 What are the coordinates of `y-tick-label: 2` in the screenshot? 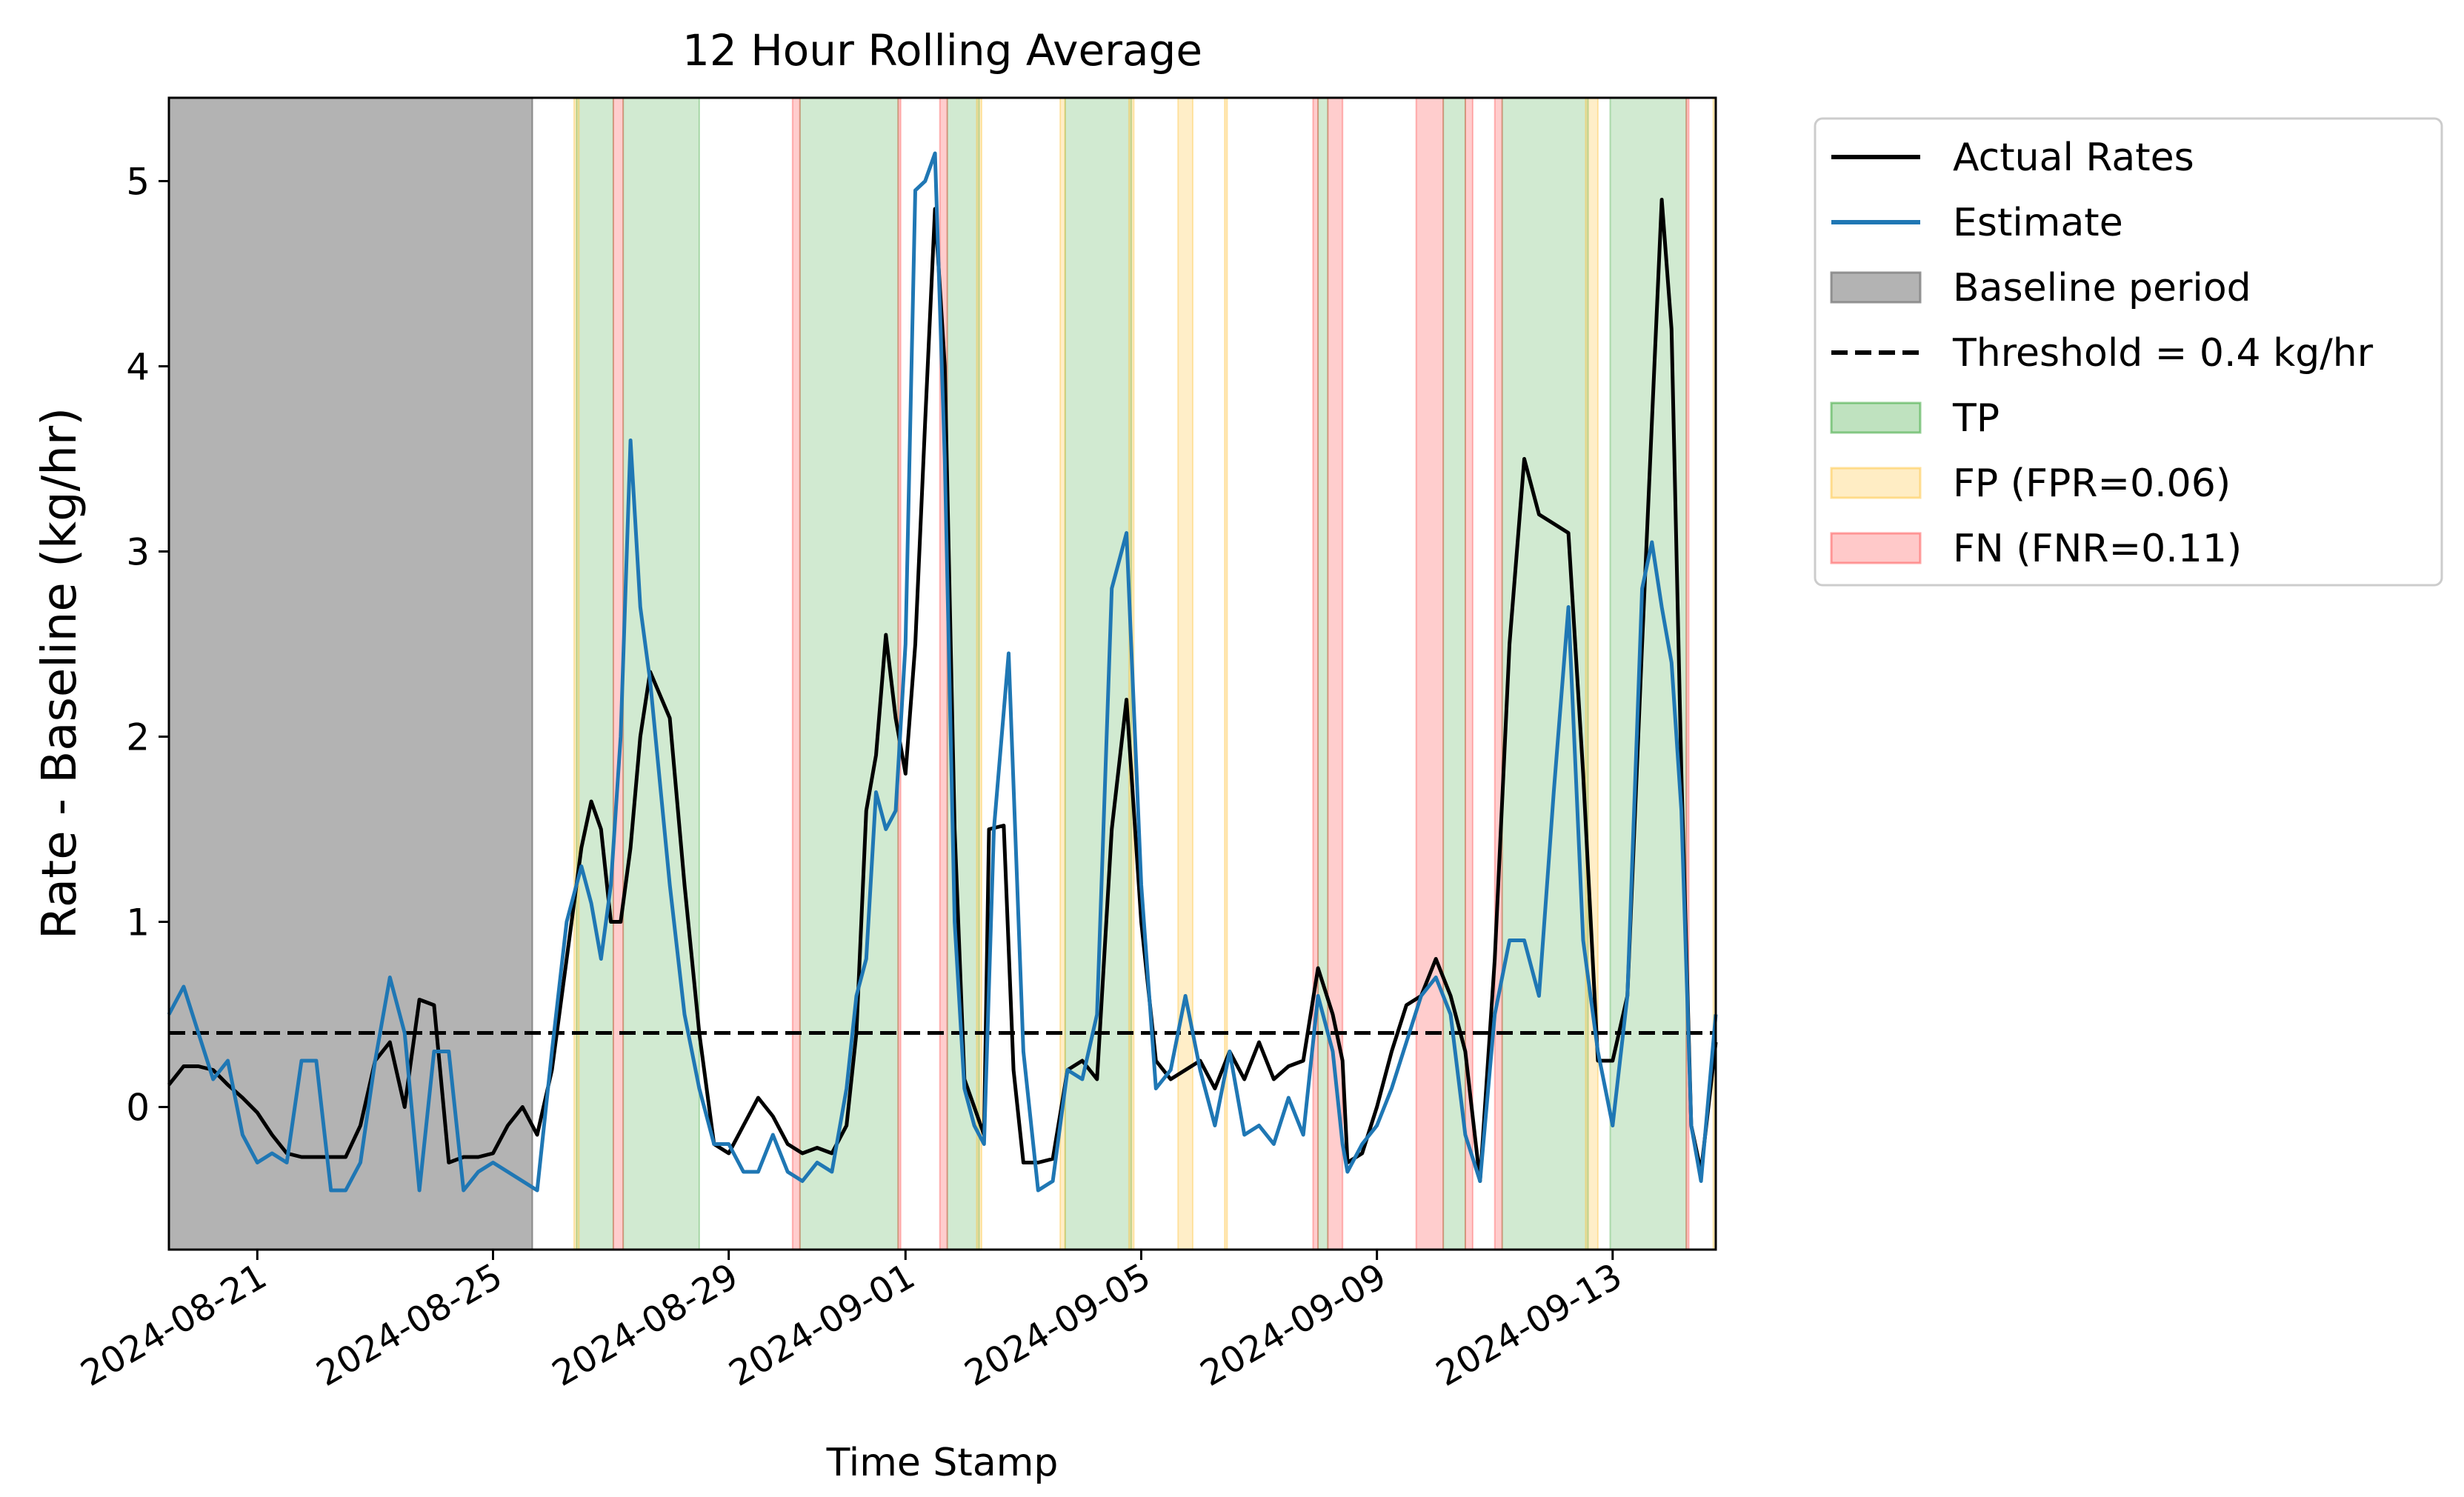 It's located at (138, 737).